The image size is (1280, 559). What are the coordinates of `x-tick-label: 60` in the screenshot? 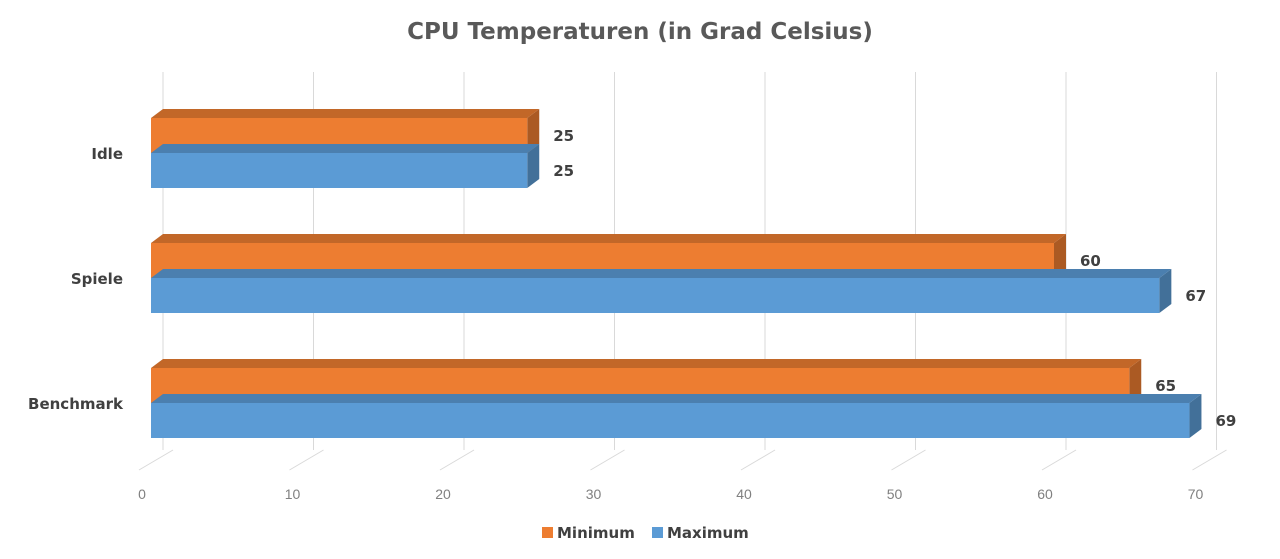 It's located at (1045, 494).